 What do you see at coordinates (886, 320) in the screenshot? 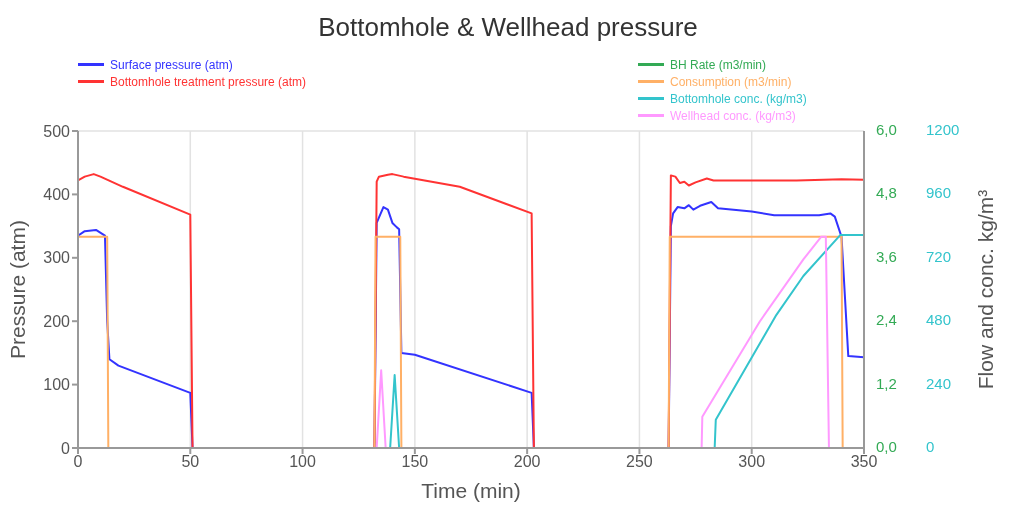
I see `y2-tick-label: 2,4` at bounding box center [886, 320].